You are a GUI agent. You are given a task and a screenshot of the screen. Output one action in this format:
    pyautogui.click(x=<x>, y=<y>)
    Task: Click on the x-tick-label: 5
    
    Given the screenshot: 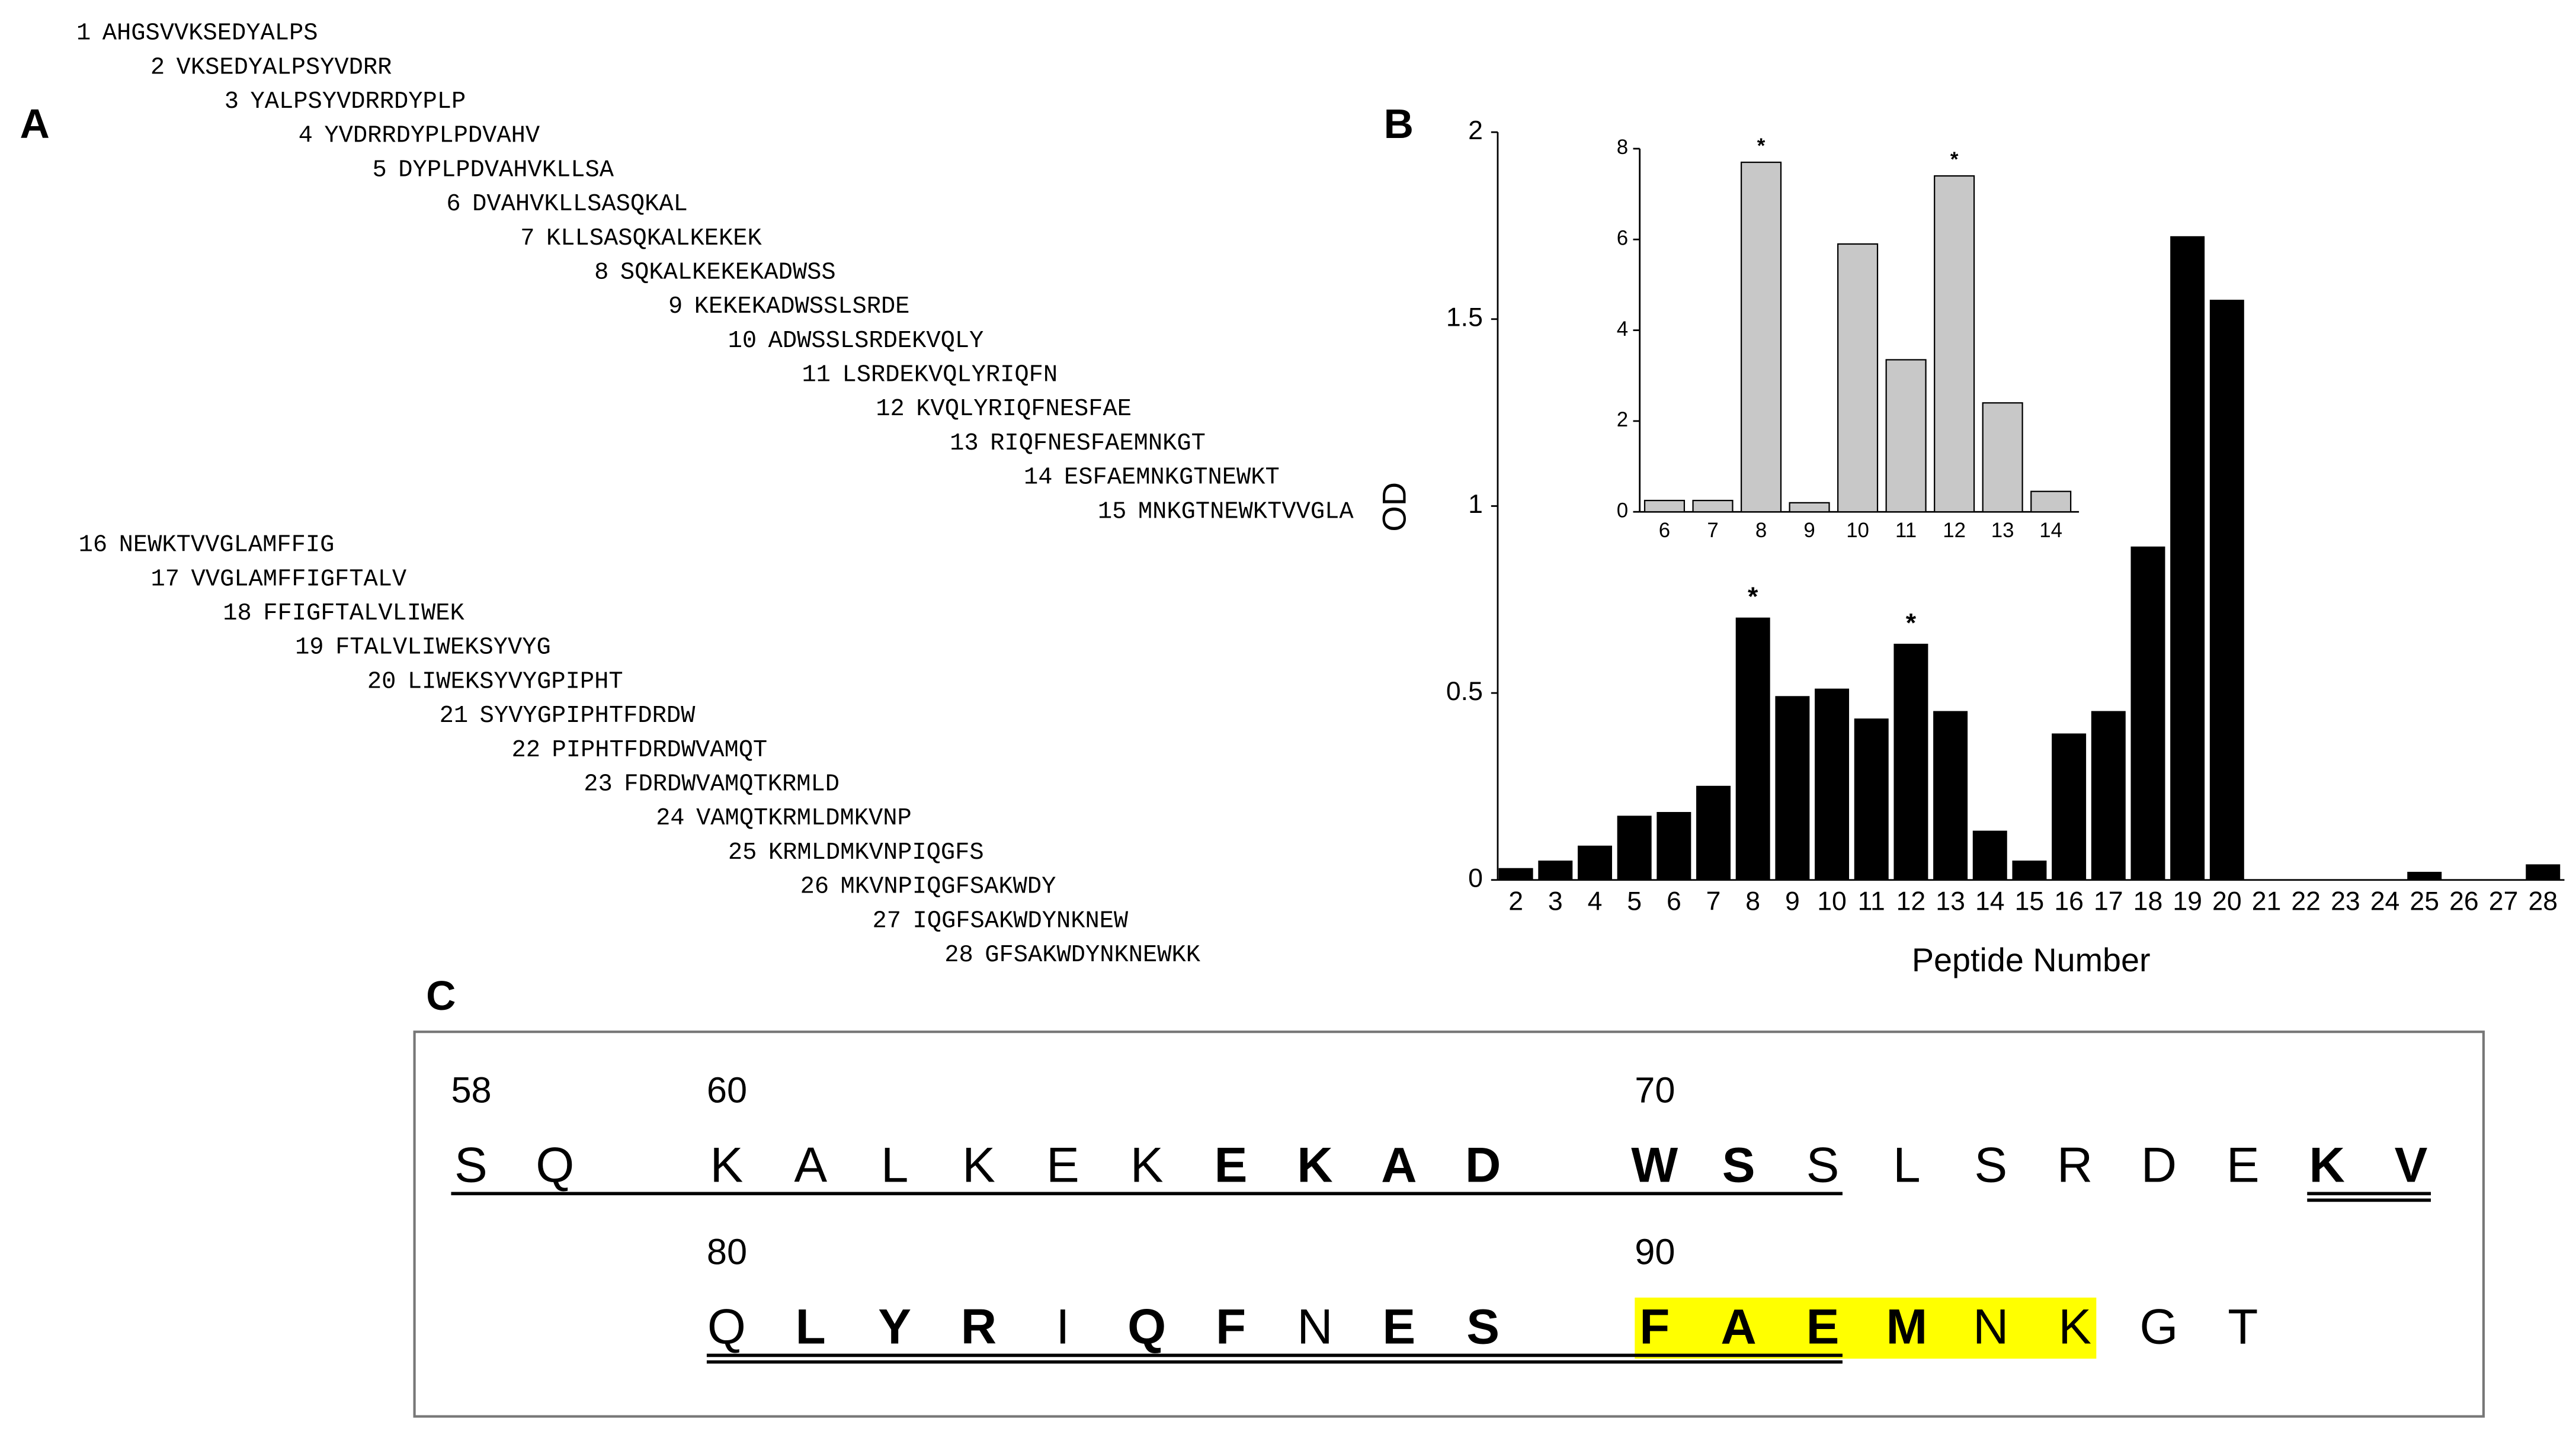 What is the action you would take?
    pyautogui.click(x=1635, y=901)
    